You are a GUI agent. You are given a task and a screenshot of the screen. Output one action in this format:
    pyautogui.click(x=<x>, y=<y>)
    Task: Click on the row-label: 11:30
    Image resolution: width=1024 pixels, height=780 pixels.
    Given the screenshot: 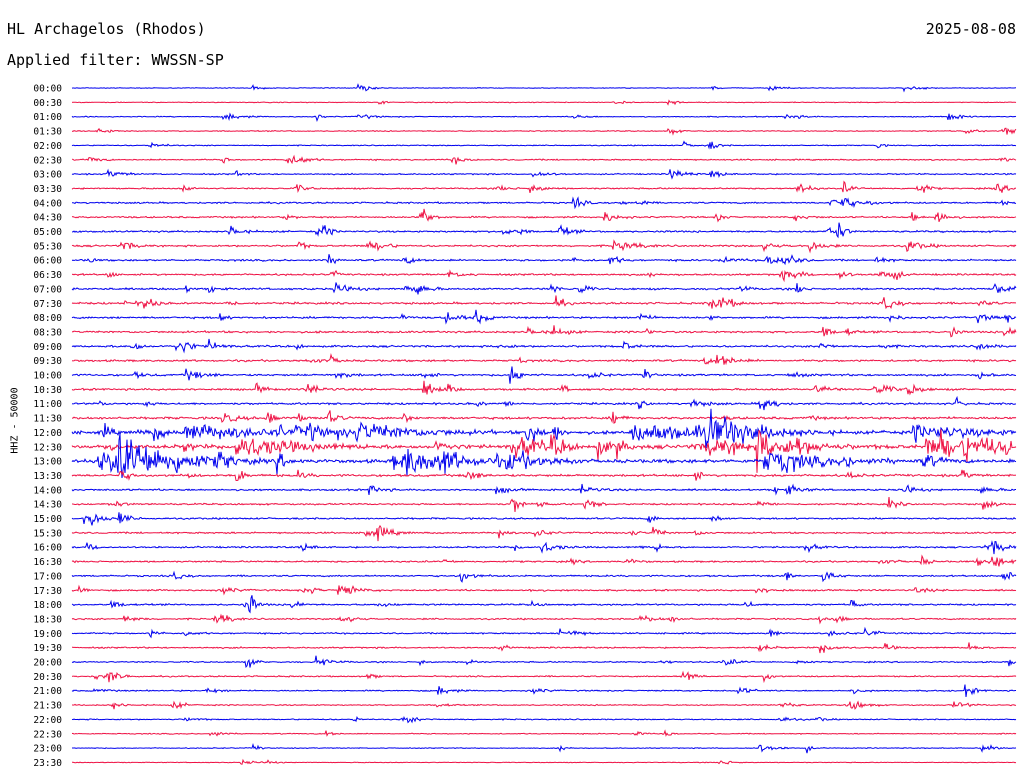 What is the action you would take?
    pyautogui.click(x=47, y=419)
    